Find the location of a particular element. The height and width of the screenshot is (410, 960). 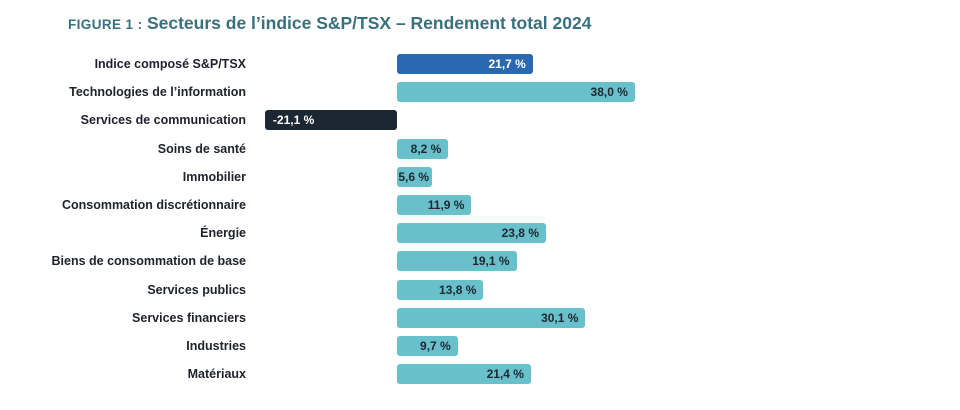

value-bar-sector: 11,9 % is located at coordinates (434, 205).